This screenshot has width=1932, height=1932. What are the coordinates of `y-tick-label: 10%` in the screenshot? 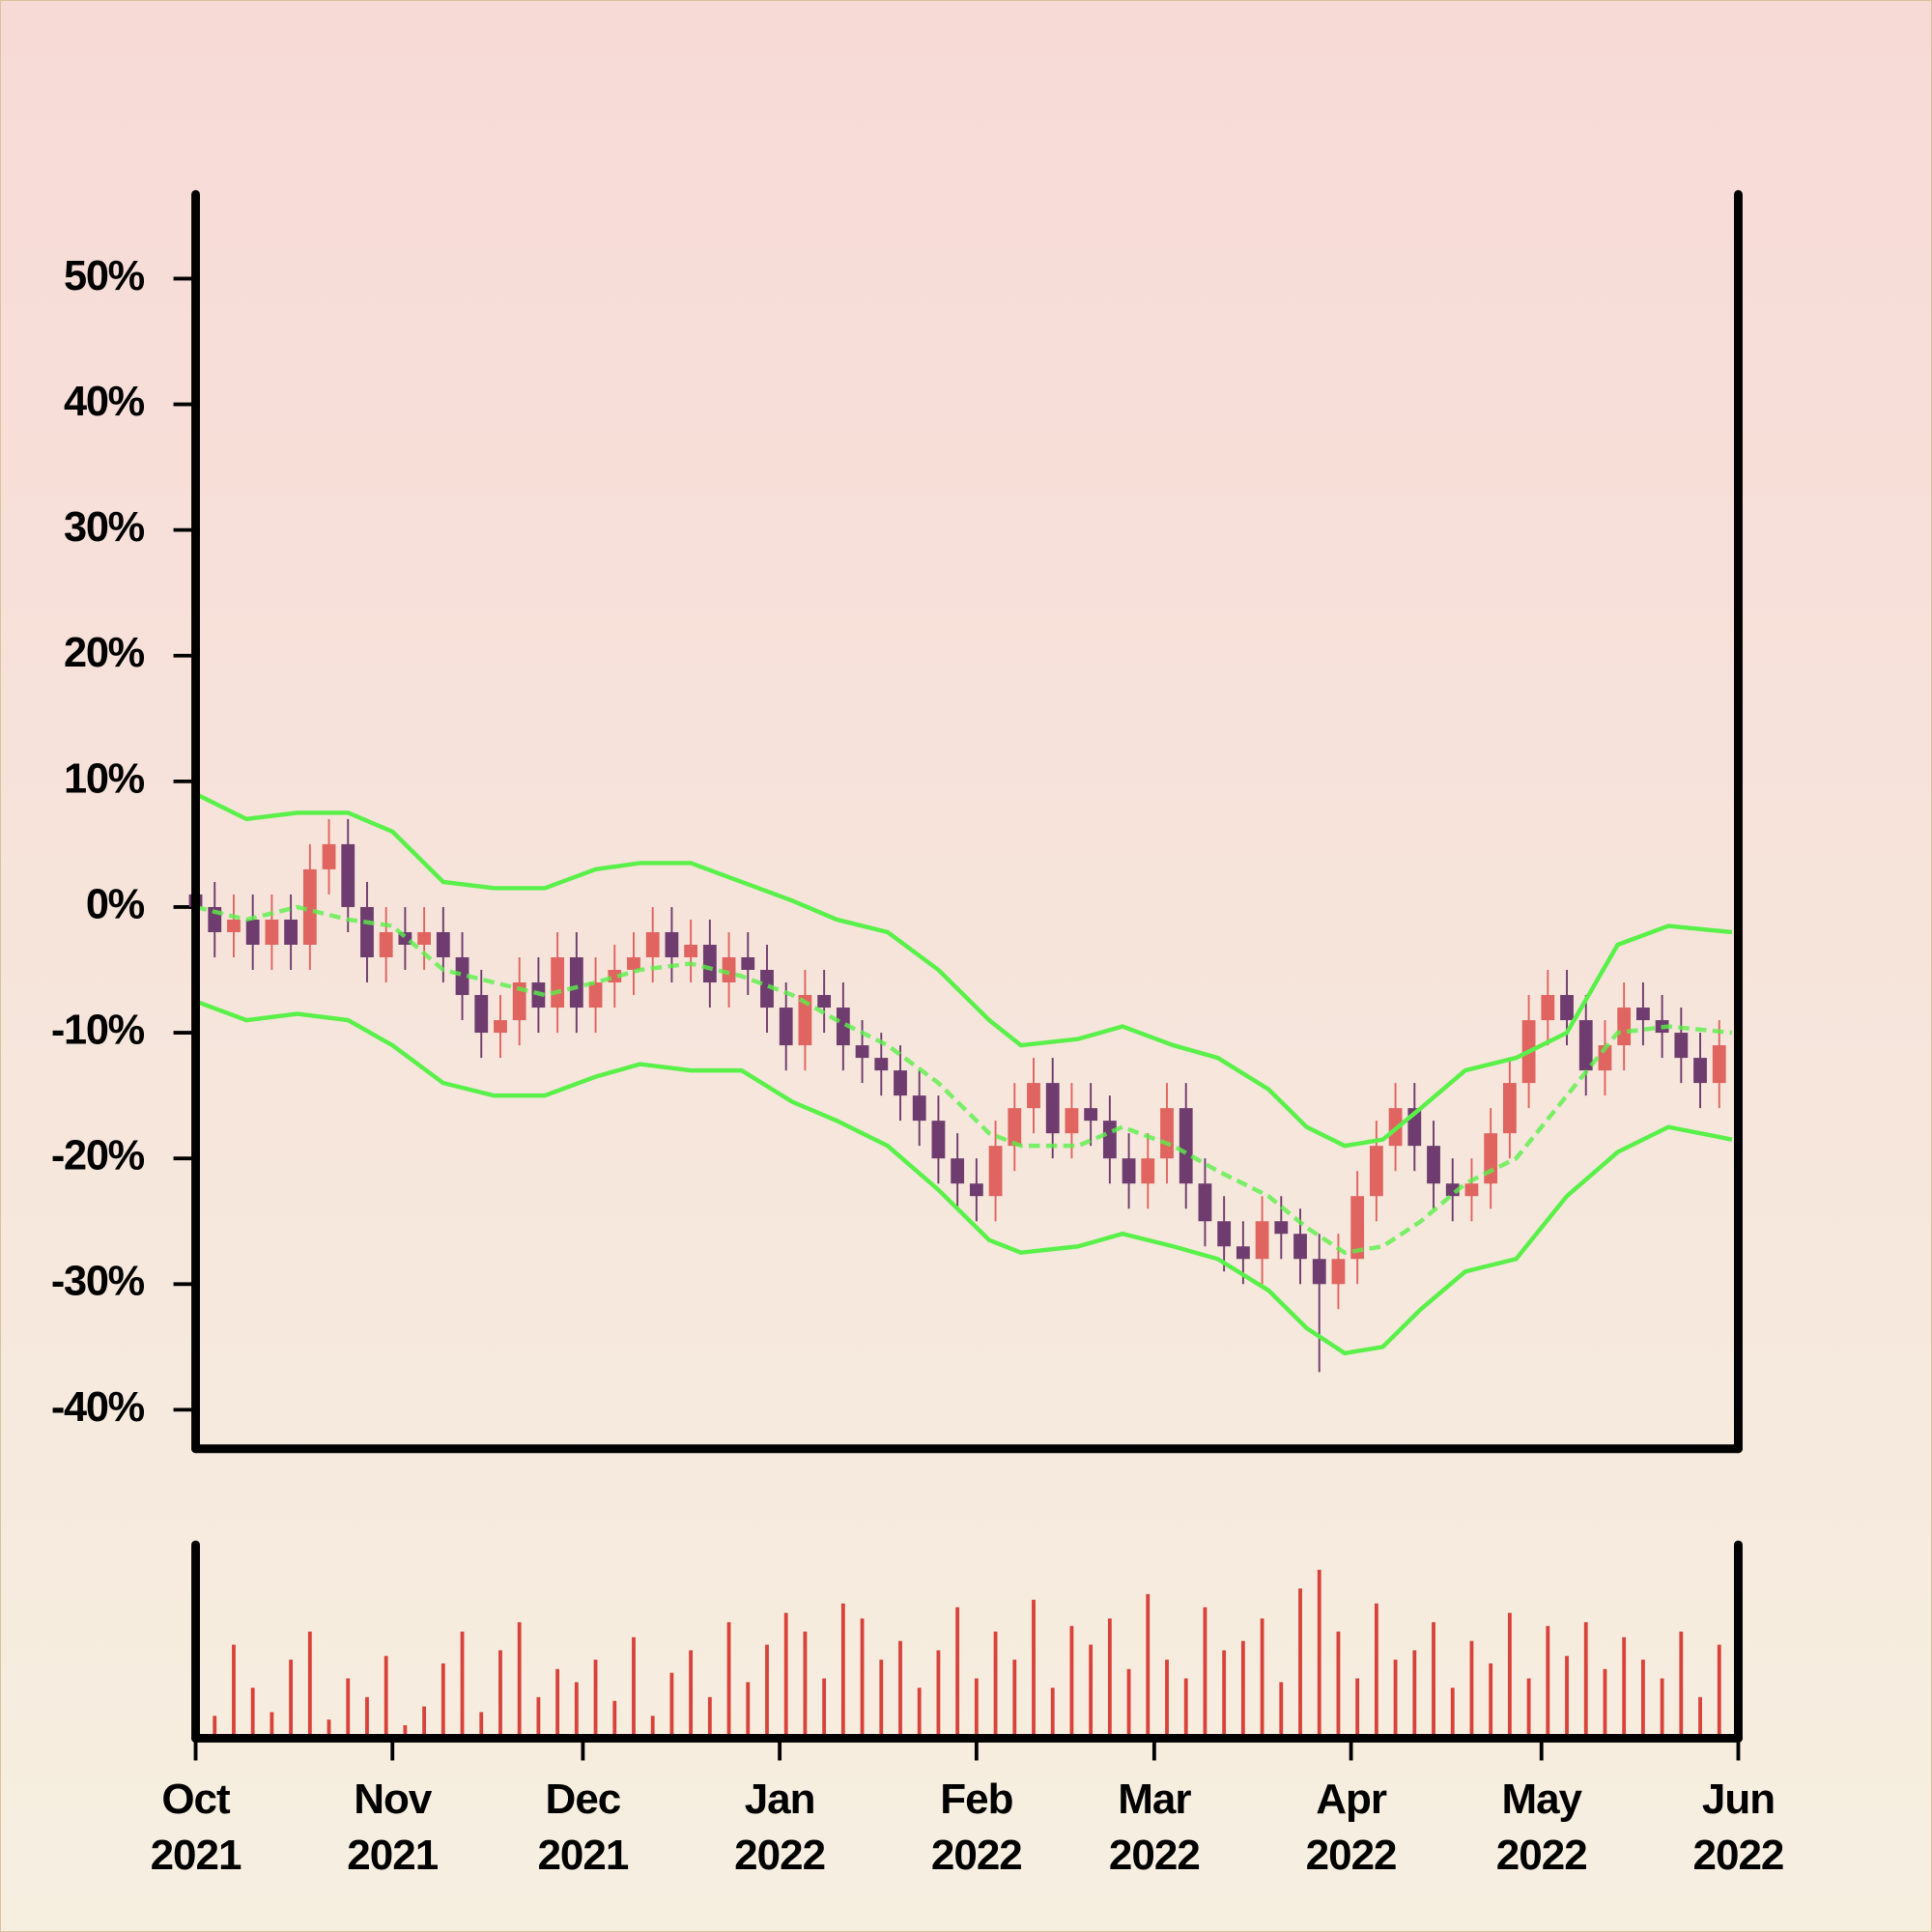 It's located at (104, 778).